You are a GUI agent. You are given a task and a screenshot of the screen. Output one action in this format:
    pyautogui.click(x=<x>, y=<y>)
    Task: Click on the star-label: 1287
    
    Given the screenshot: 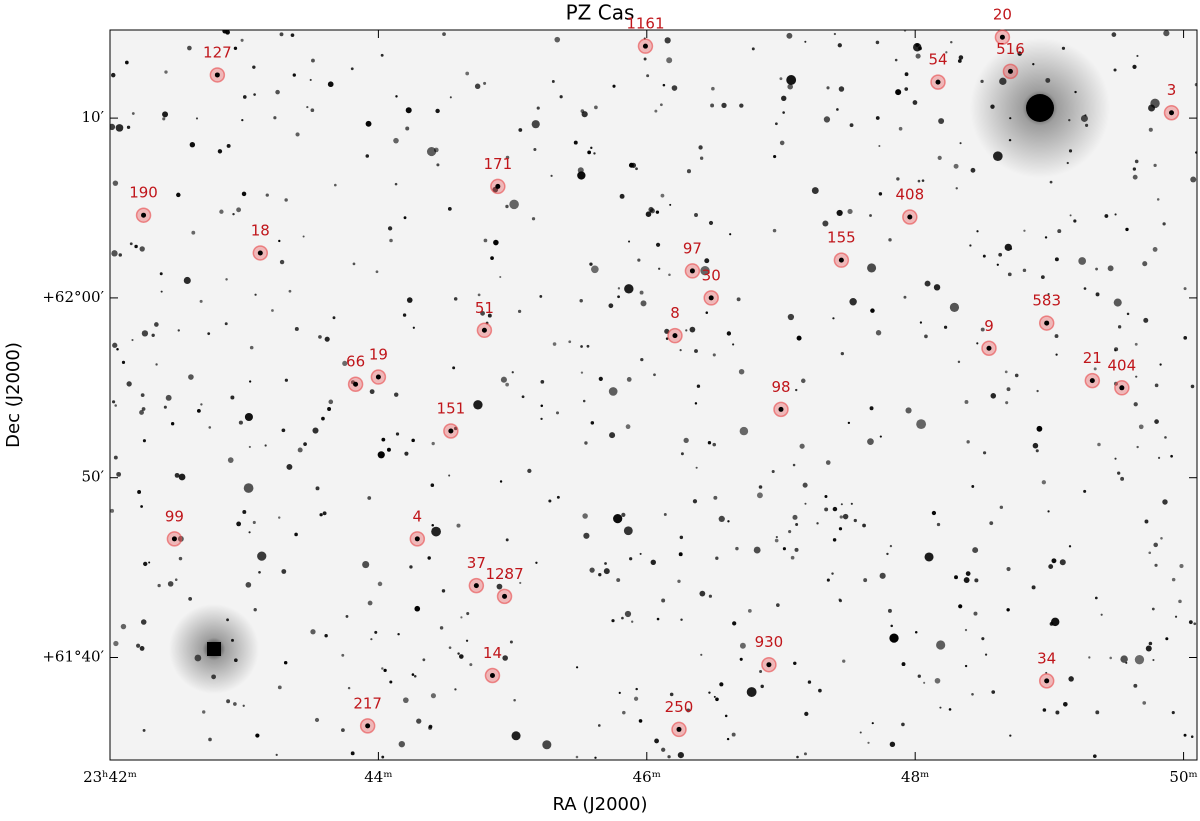 What is the action you would take?
    pyautogui.click(x=504, y=574)
    